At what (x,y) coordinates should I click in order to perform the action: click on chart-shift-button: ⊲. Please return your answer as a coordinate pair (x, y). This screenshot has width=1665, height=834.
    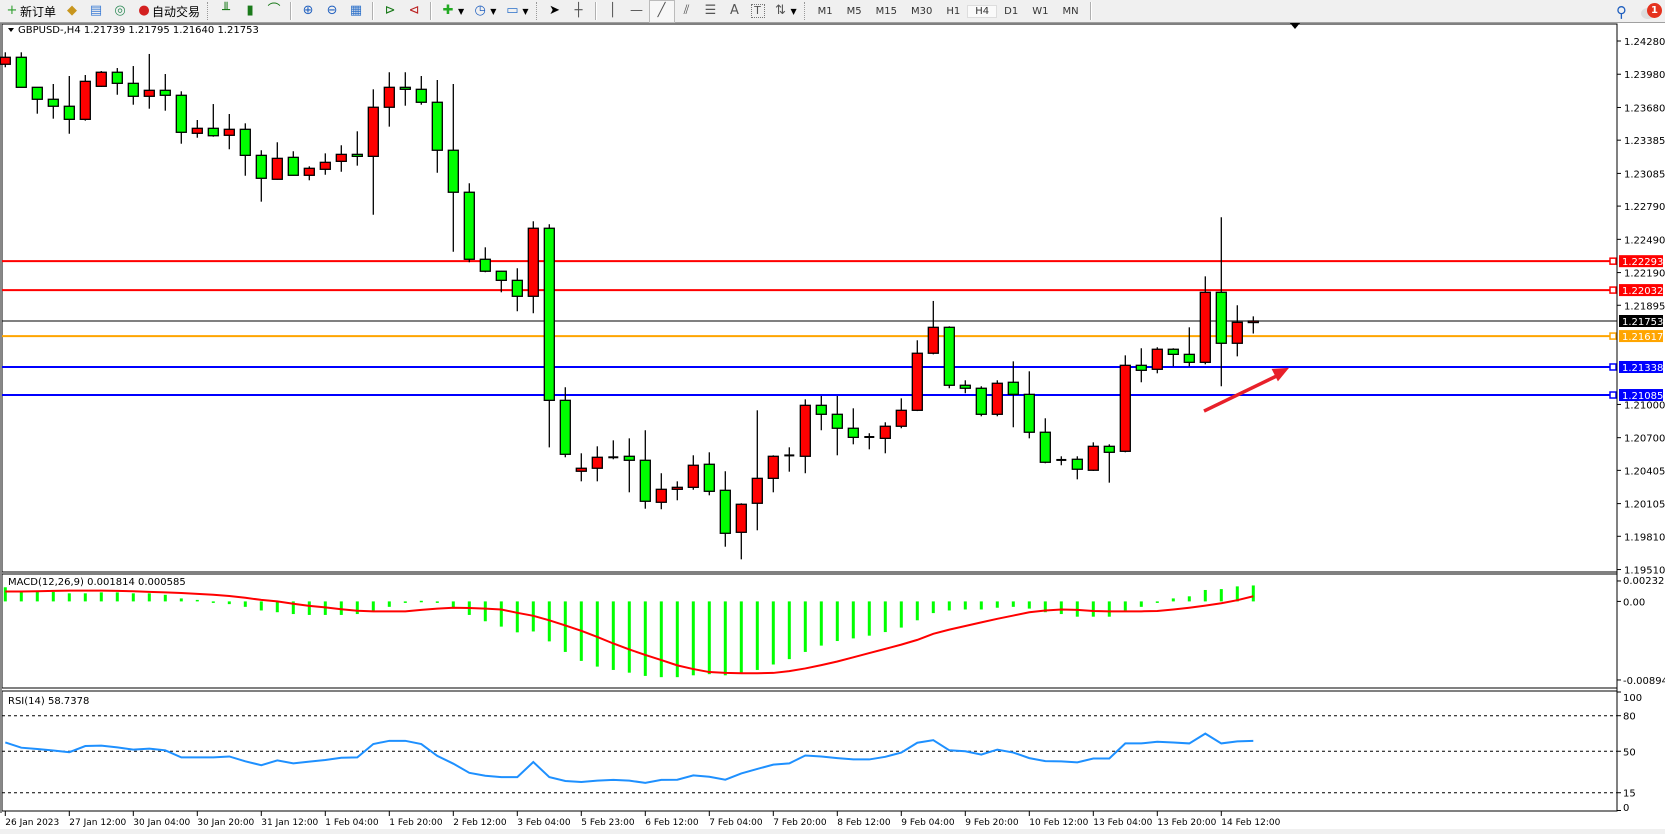
    Looking at the image, I should click on (414, 11).